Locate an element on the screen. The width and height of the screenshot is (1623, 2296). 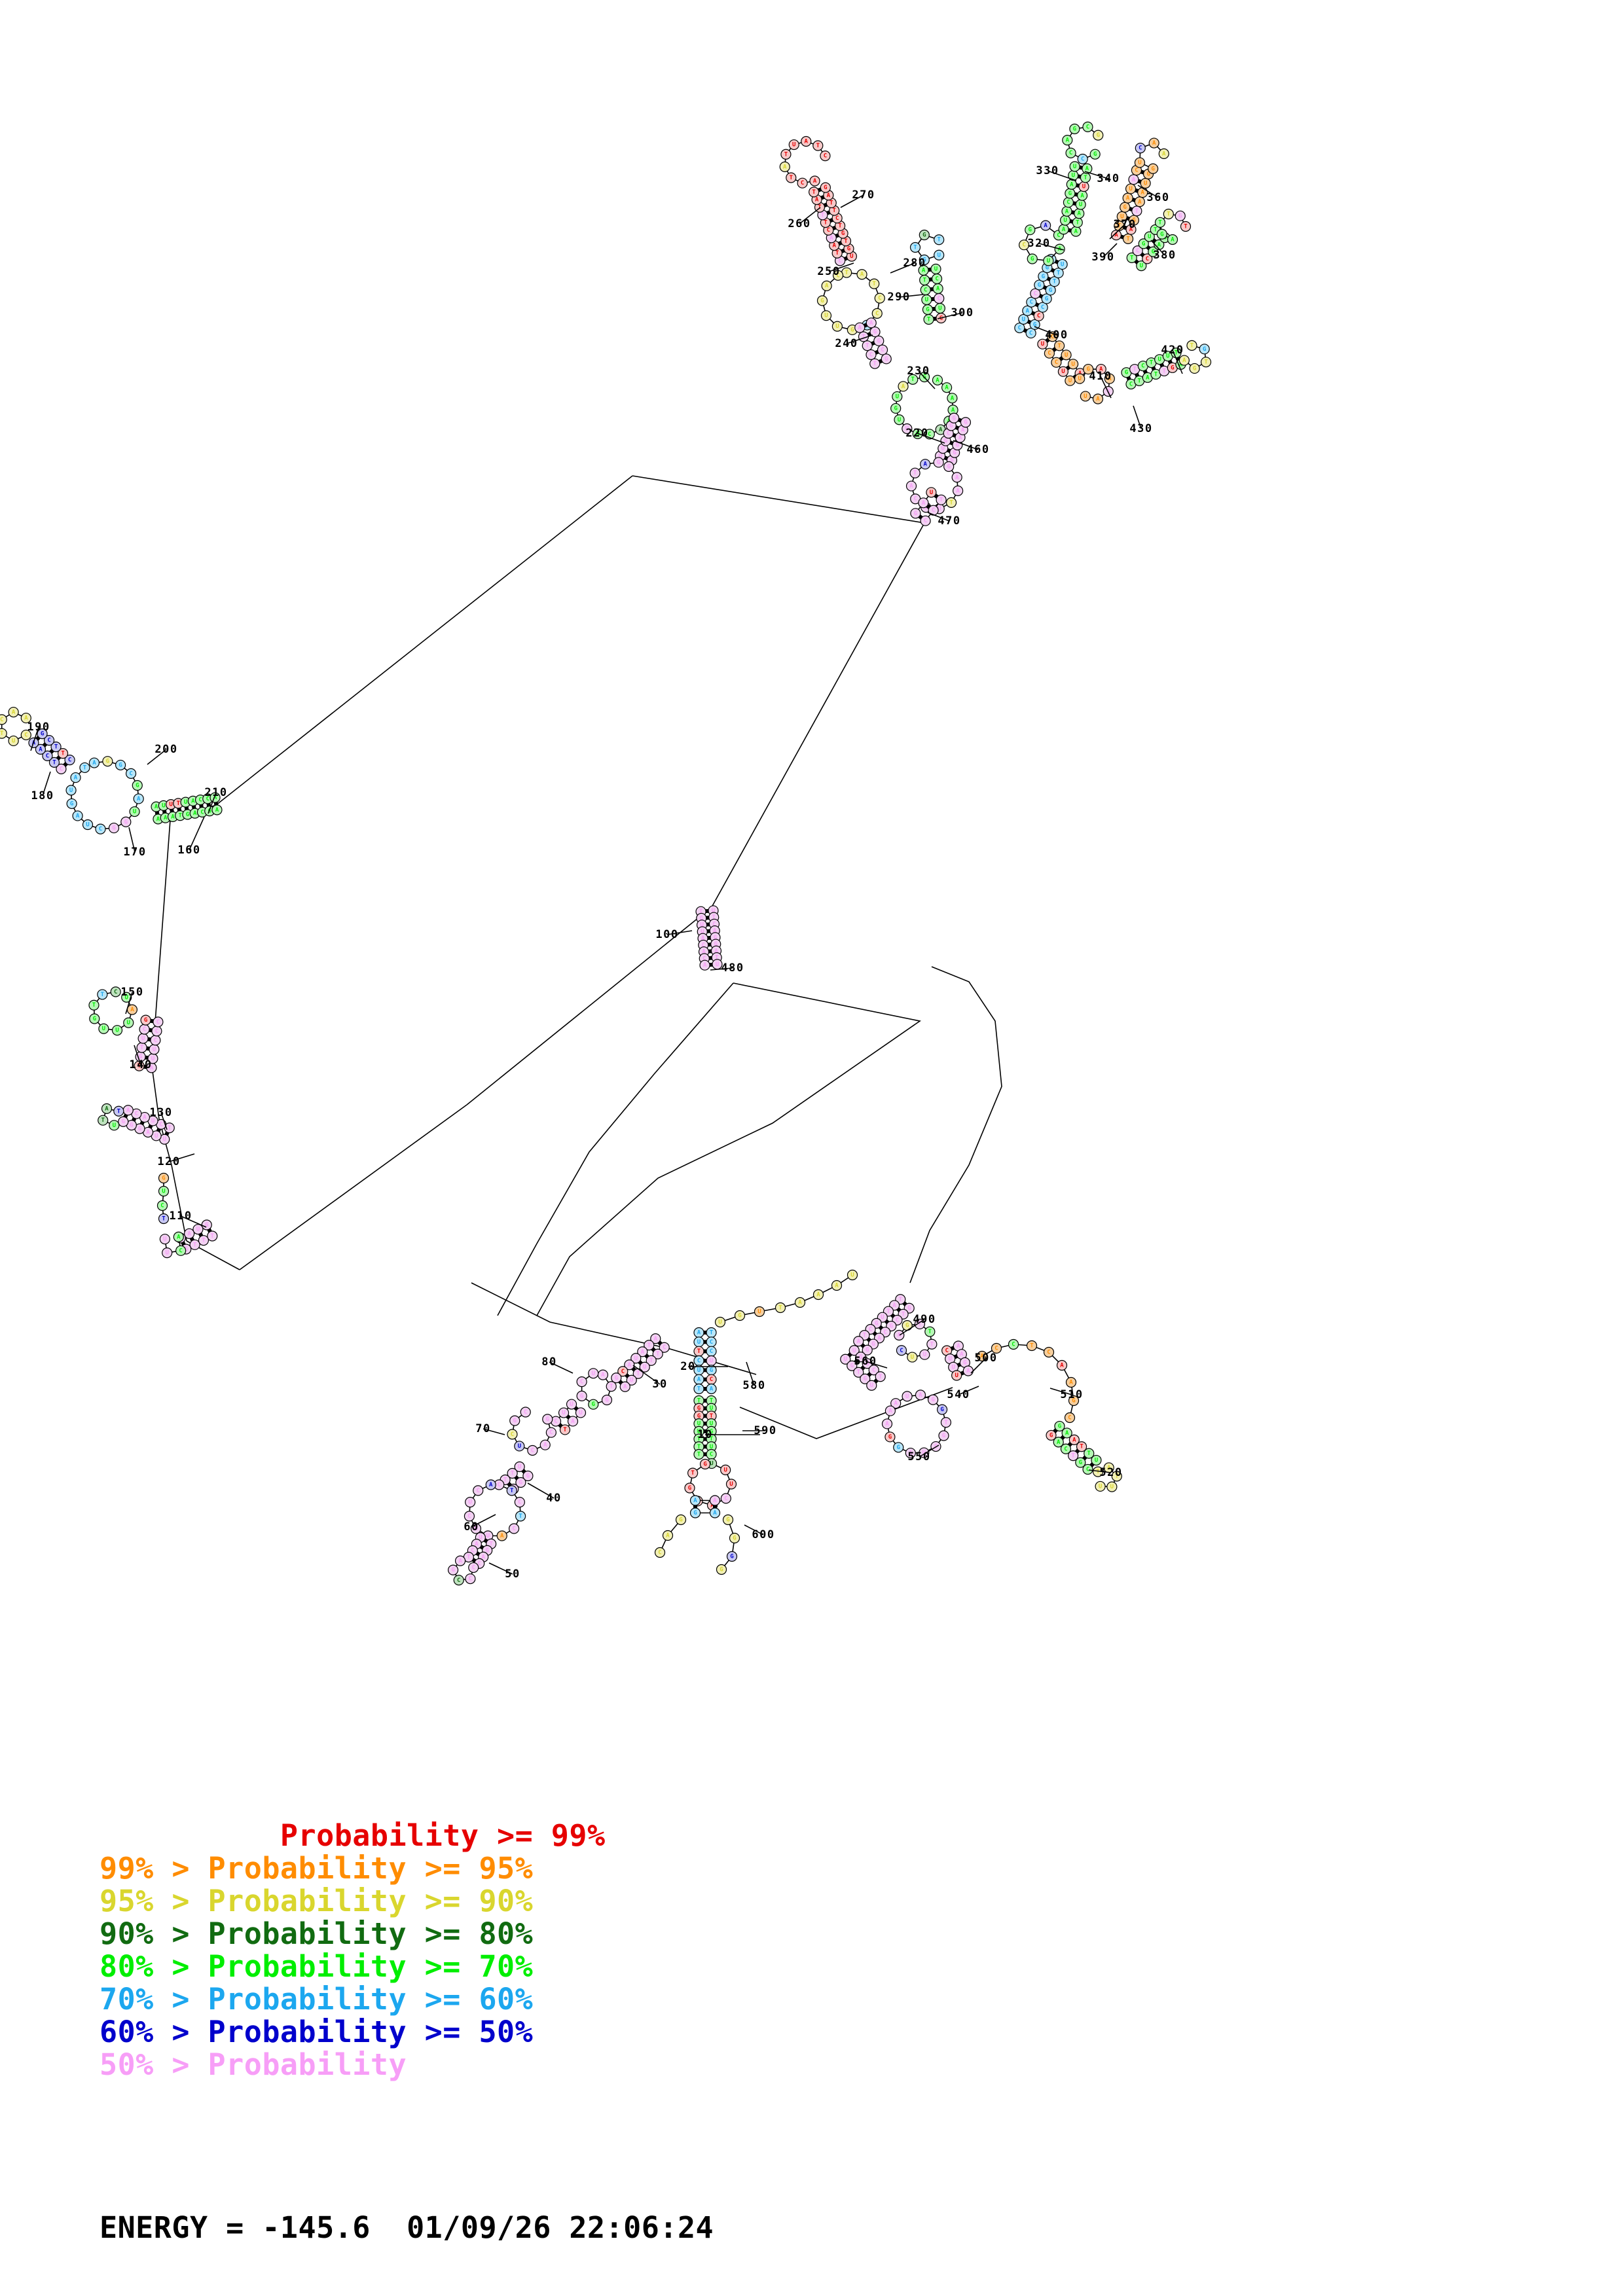
position-label-600: 600 is located at coordinates (759, 1533).